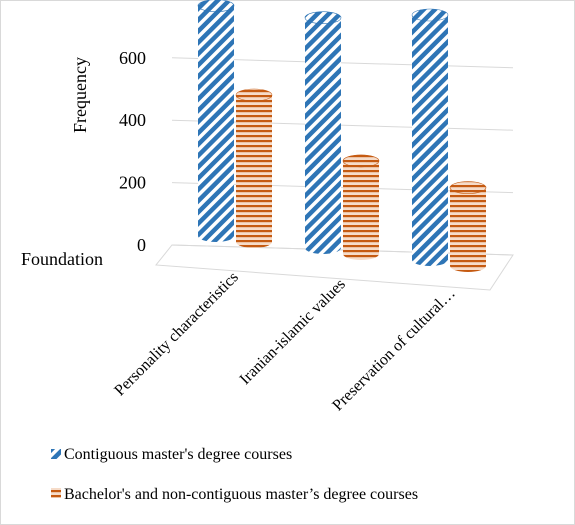 This screenshot has height=525, width=575. Describe the element at coordinates (132, 120) in the screenshot. I see `y-tick-label: 400` at that location.